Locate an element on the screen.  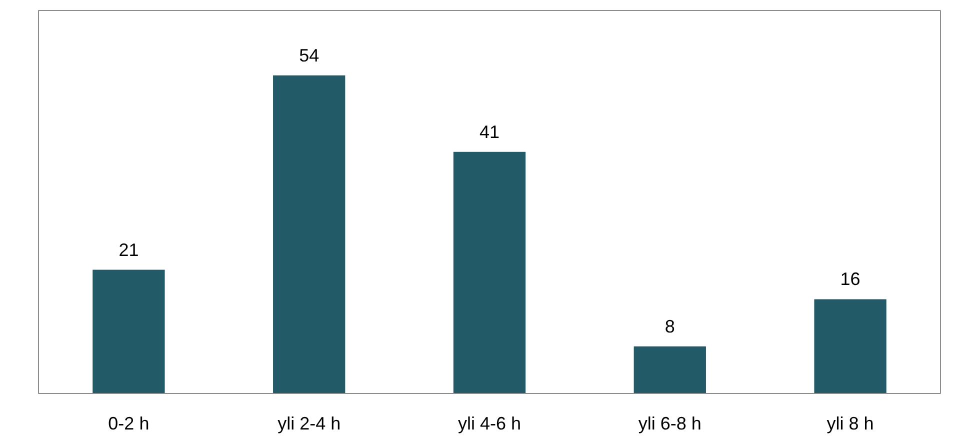
x-tick-label: yli 2-4 h is located at coordinates (309, 424).